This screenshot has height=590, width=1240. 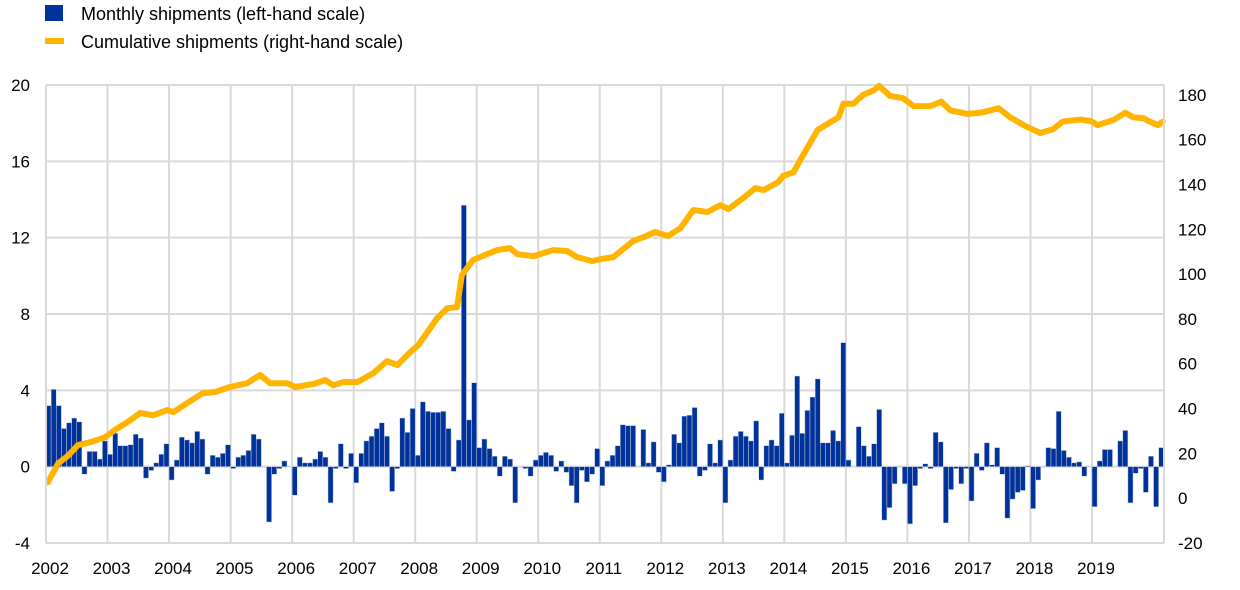 What do you see at coordinates (54, 13) in the screenshot?
I see `legend-swatch-monthly` at bounding box center [54, 13].